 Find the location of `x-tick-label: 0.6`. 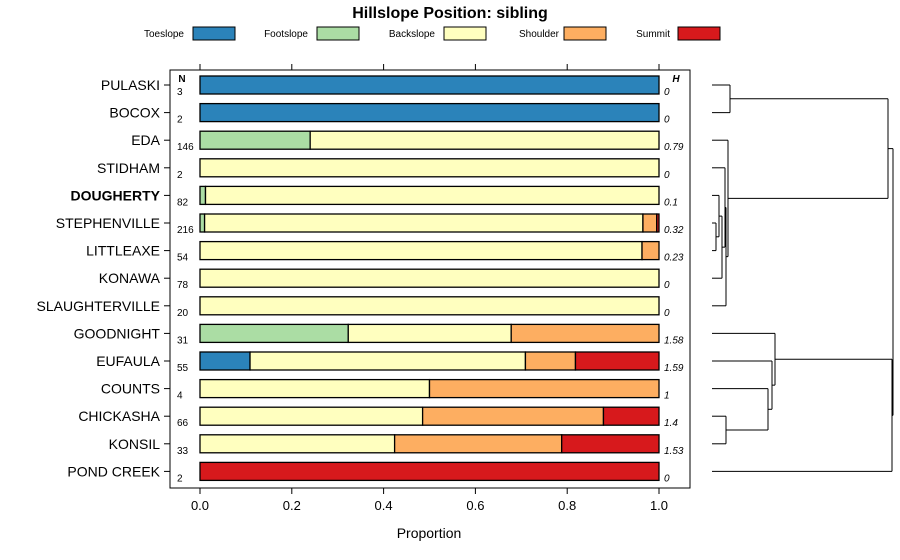

x-tick-label: 0.6 is located at coordinates (475, 505).